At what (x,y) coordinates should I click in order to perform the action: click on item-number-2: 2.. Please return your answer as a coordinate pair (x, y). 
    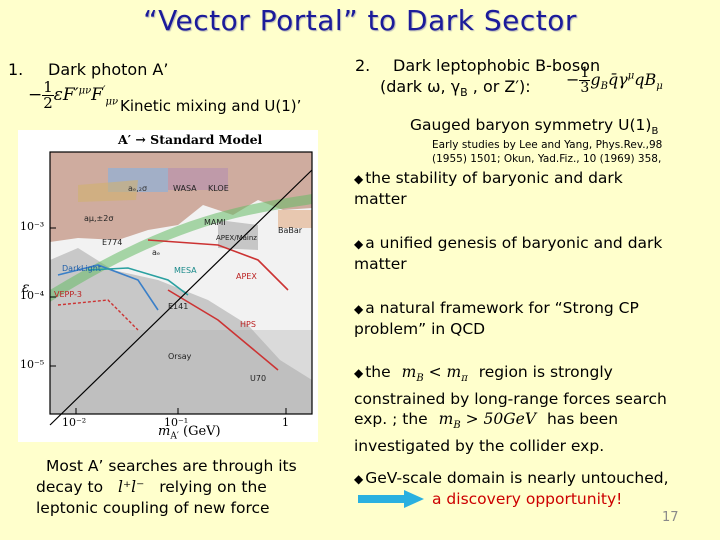
    Looking at the image, I should click on (363, 65).